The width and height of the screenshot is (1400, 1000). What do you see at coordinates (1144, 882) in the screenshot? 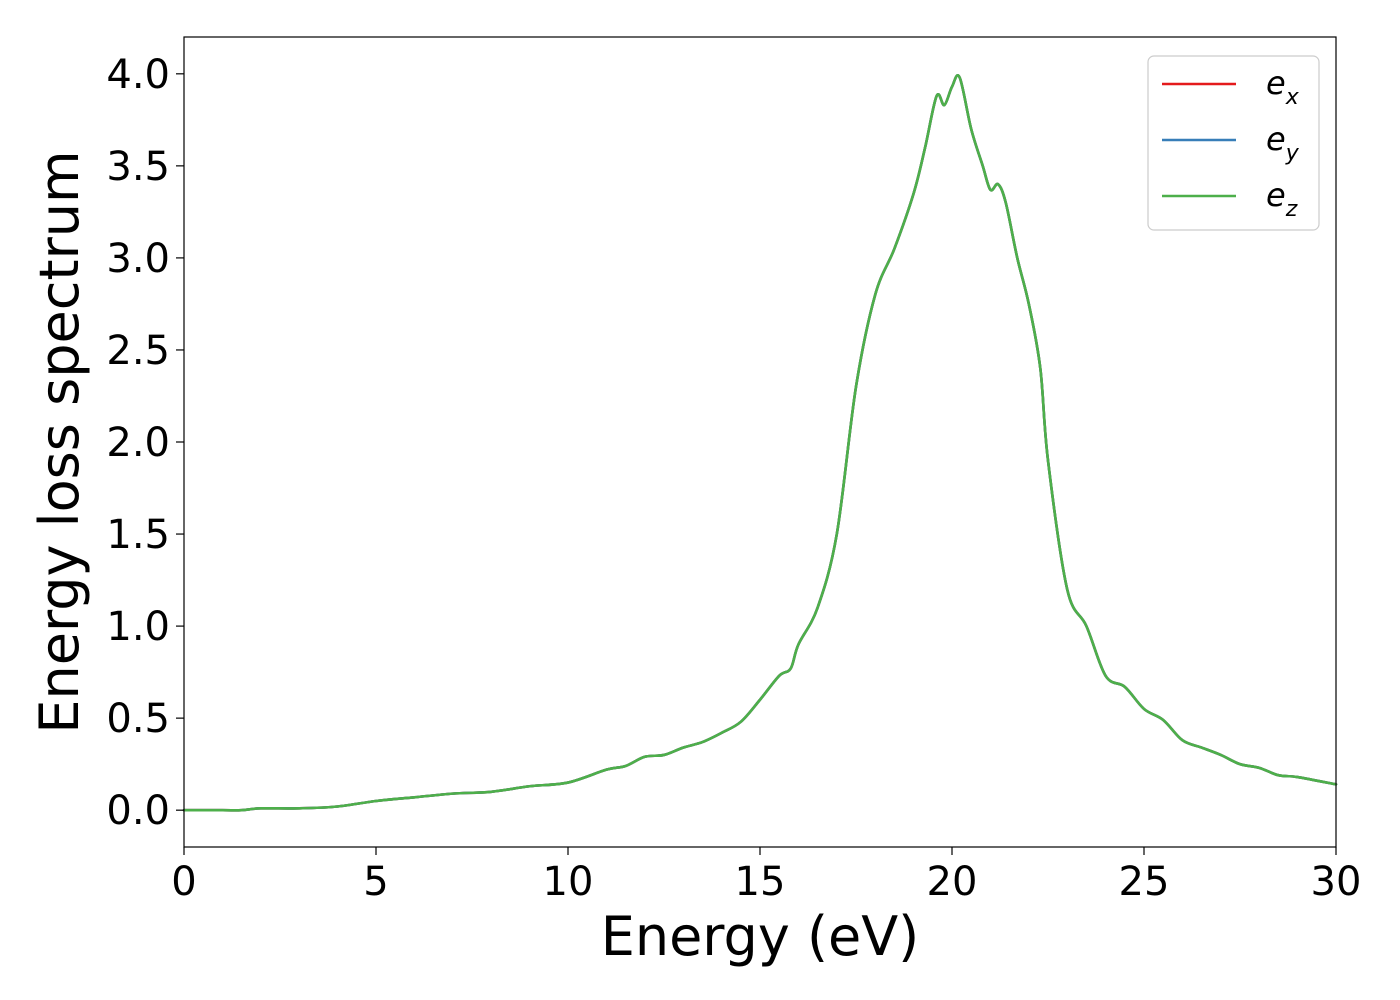
I see `x-tick-label: 25` at bounding box center [1144, 882].